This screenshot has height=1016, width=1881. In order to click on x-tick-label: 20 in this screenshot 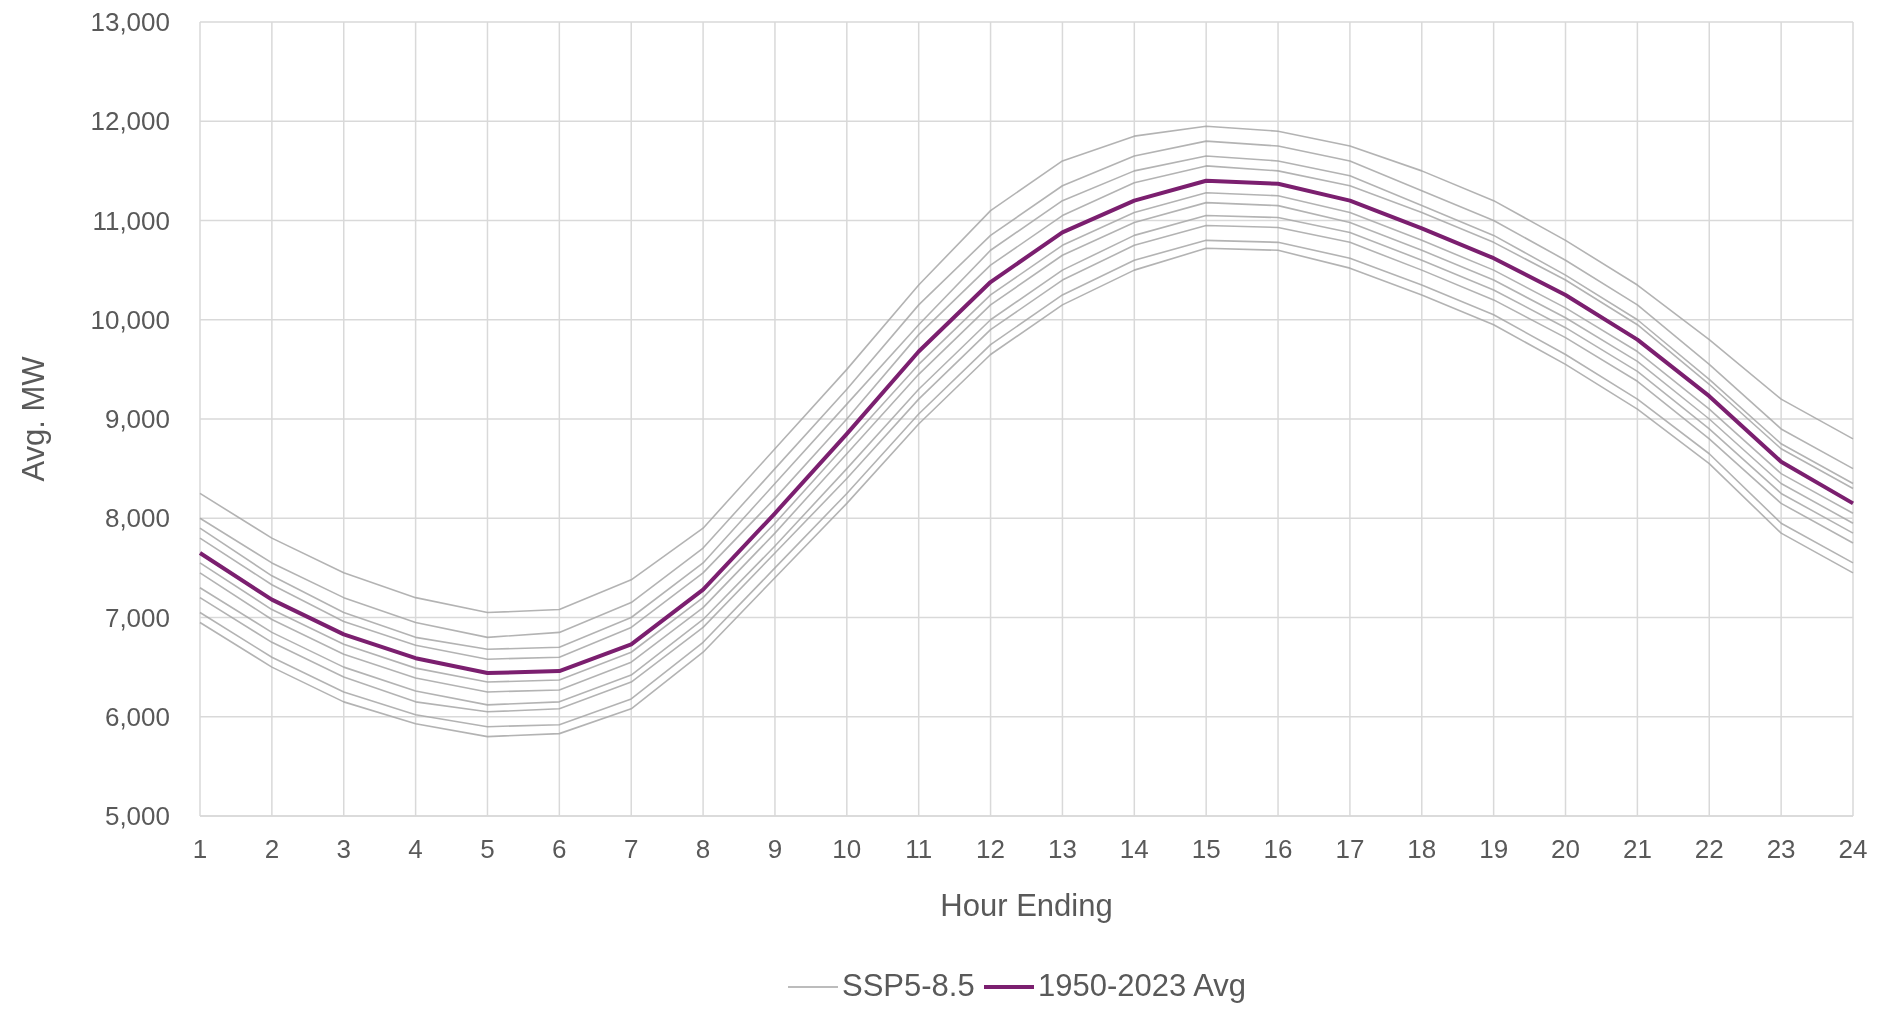, I will do `click(1565, 849)`.